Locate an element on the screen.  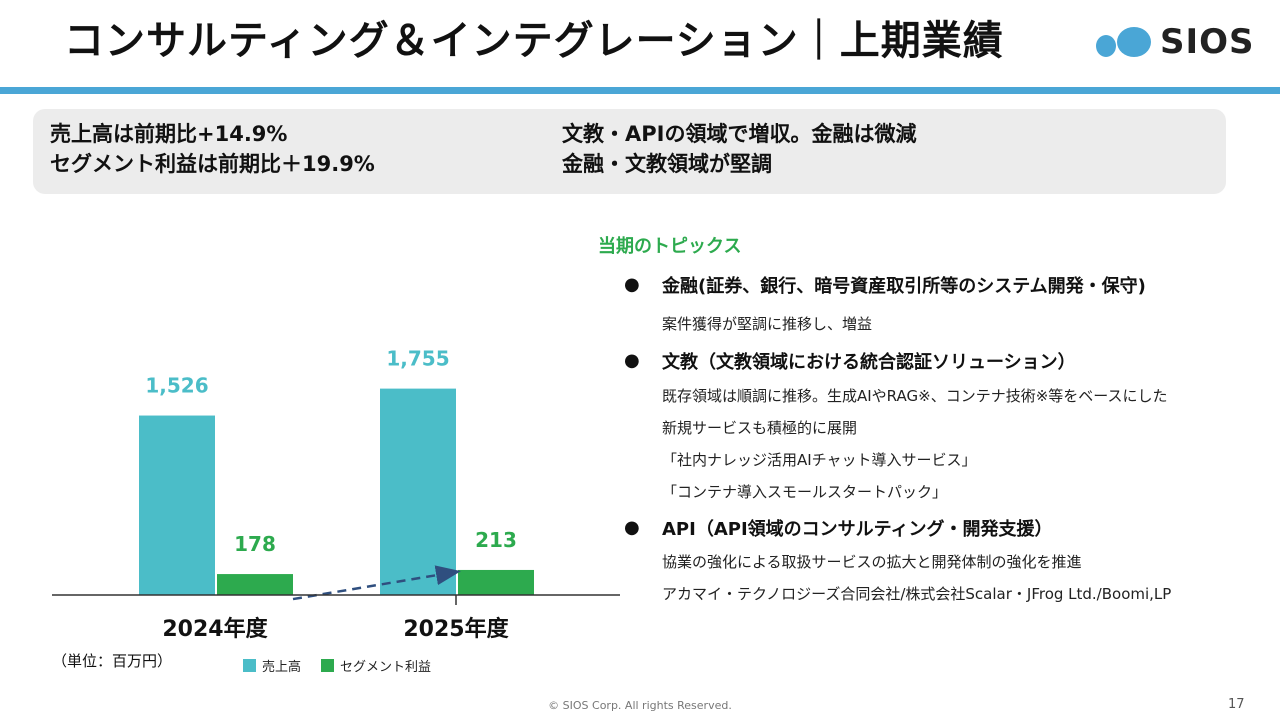
copyright-footer: © SIOS Corp. All rights Reserved. is located at coordinates (640, 705).